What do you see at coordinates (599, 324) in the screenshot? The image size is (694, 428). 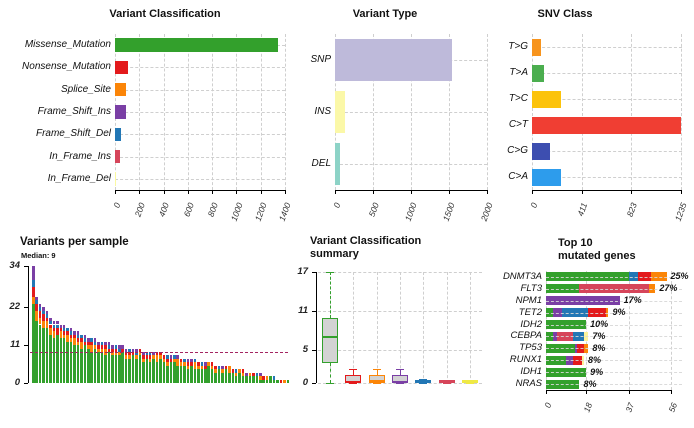 I see `percent-label: 10%` at bounding box center [599, 324].